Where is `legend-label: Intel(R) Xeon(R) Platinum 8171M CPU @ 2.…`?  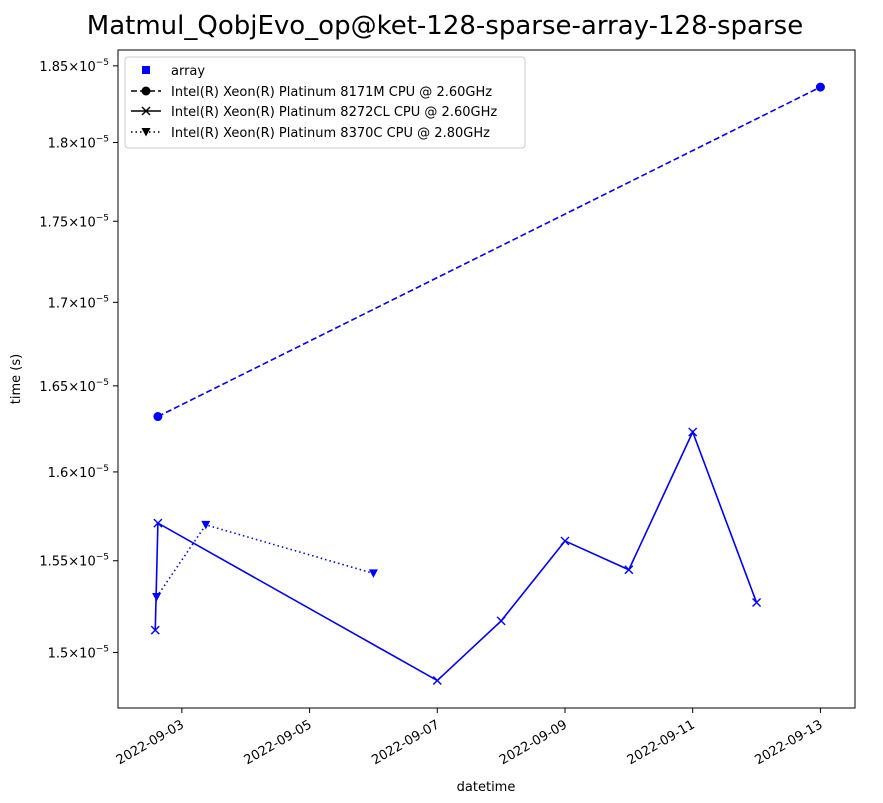 legend-label: Intel(R) Xeon(R) Platinum 8171M CPU @ 2.… is located at coordinates (331, 92).